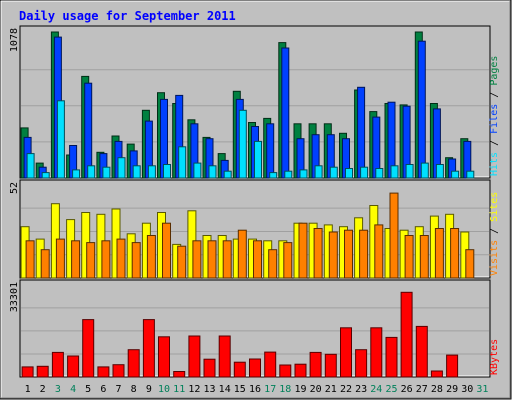  I want to click on side-legend-visits: Visits, so click(494, 258).